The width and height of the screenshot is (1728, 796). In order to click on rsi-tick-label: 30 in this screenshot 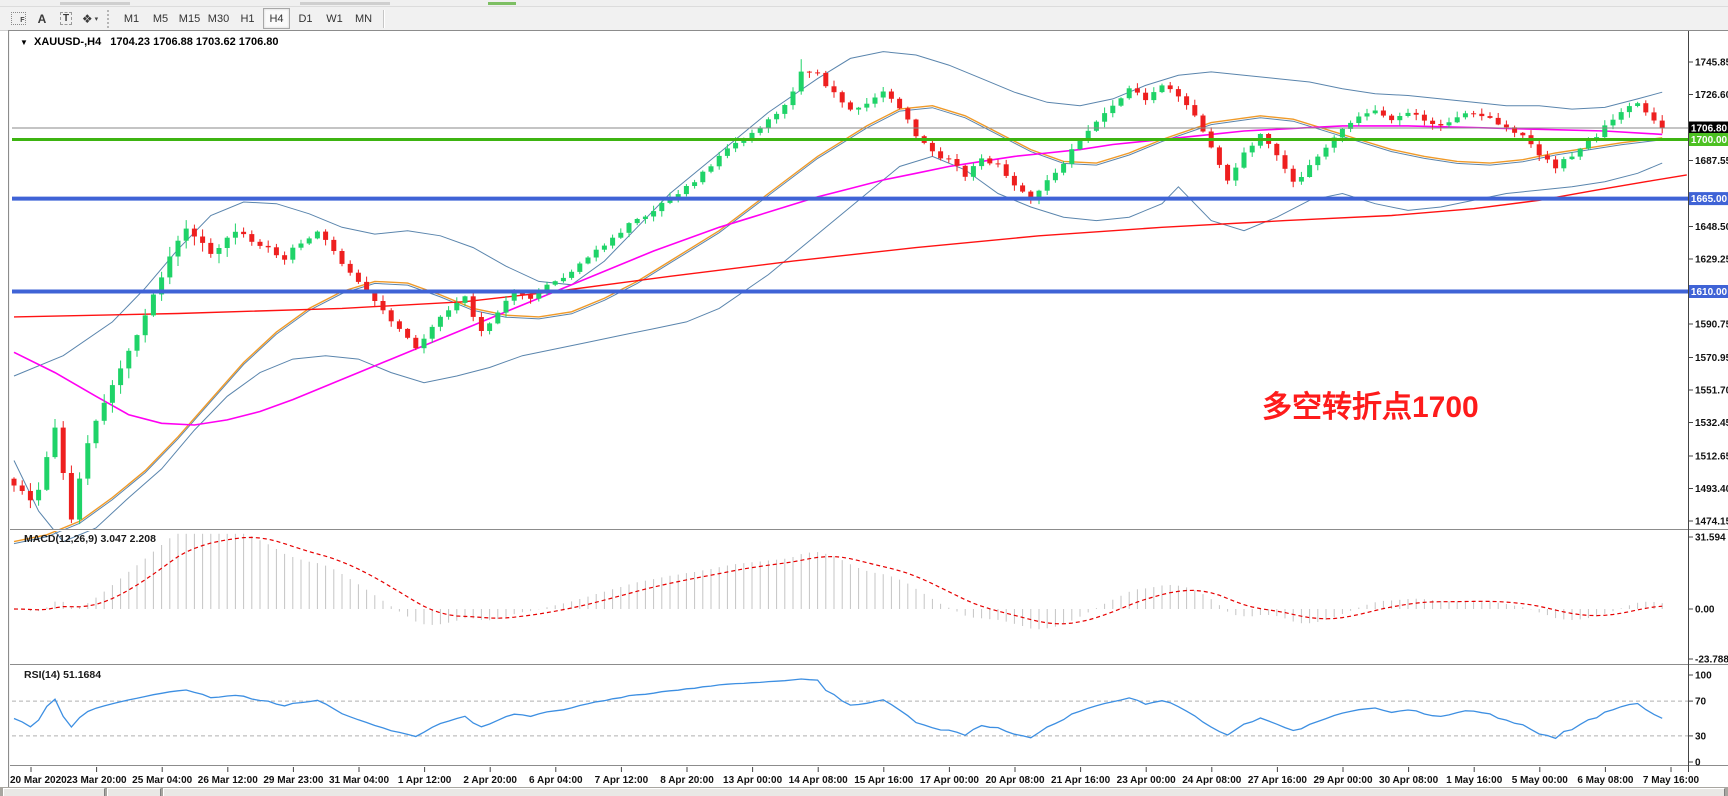, I will do `click(1701, 736)`.